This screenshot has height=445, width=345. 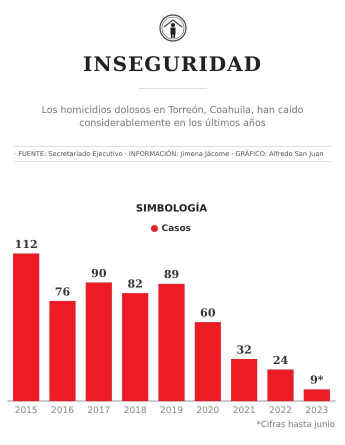 What do you see at coordinates (62, 291) in the screenshot?
I see `data-label: 76` at bounding box center [62, 291].